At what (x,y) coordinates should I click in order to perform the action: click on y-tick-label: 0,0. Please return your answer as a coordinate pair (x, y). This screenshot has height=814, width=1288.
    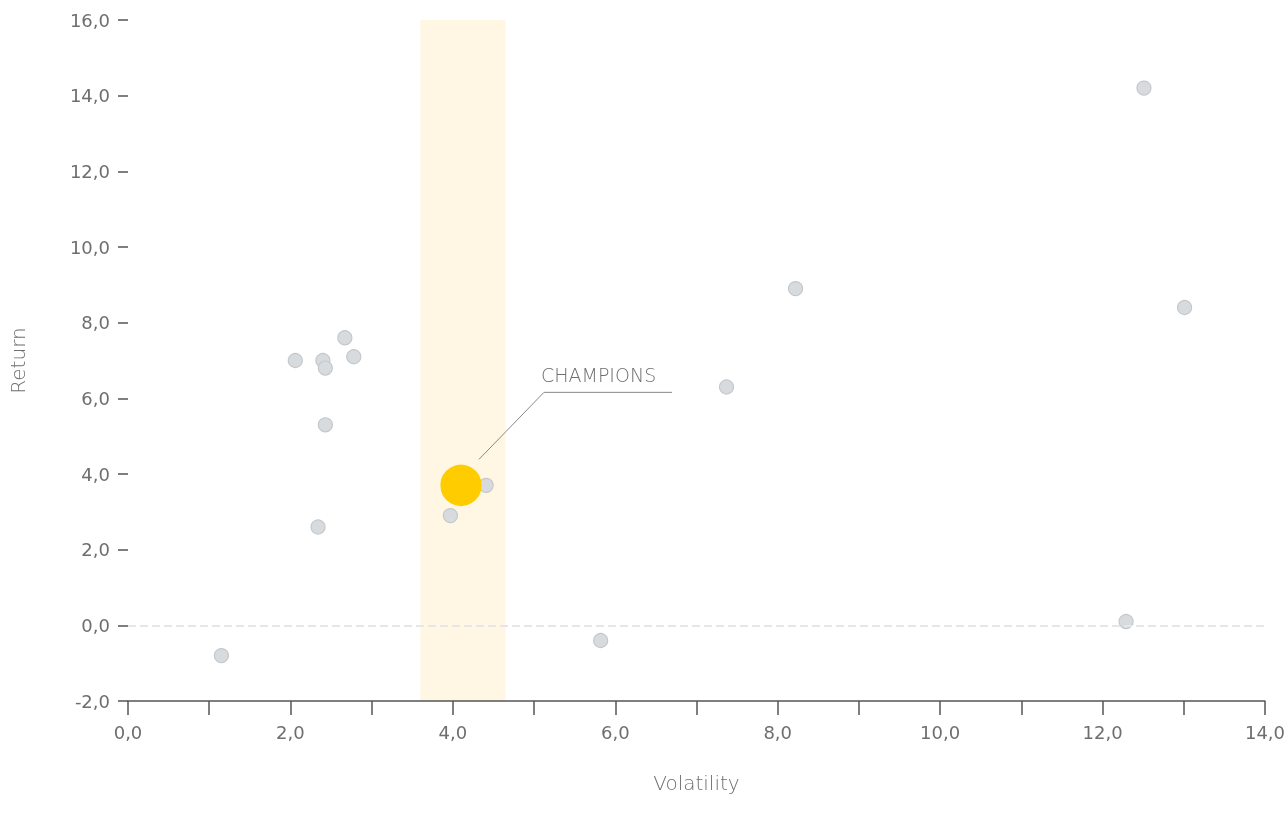
    Looking at the image, I should click on (95, 625).